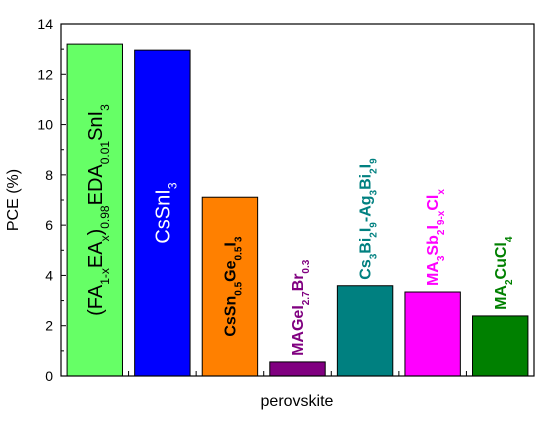 The height and width of the screenshot is (423, 550). Describe the element at coordinates (369, 219) in the screenshot. I see `bar-label: Cs3Bi2I9-Ag3Bi2I9` at that location.